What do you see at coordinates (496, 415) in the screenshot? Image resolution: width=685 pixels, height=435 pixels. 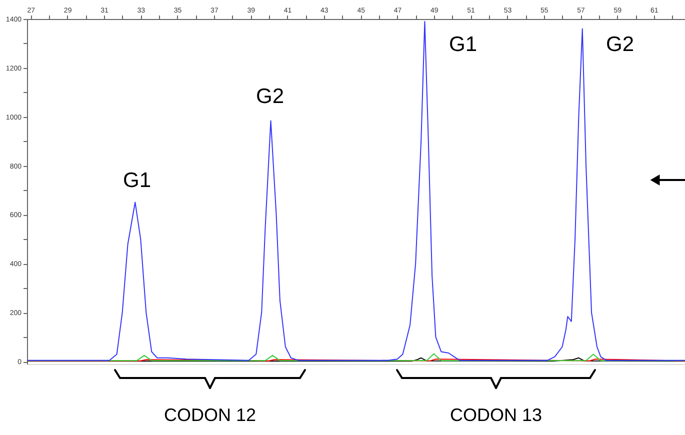 I see `text: CODON 13` at bounding box center [496, 415].